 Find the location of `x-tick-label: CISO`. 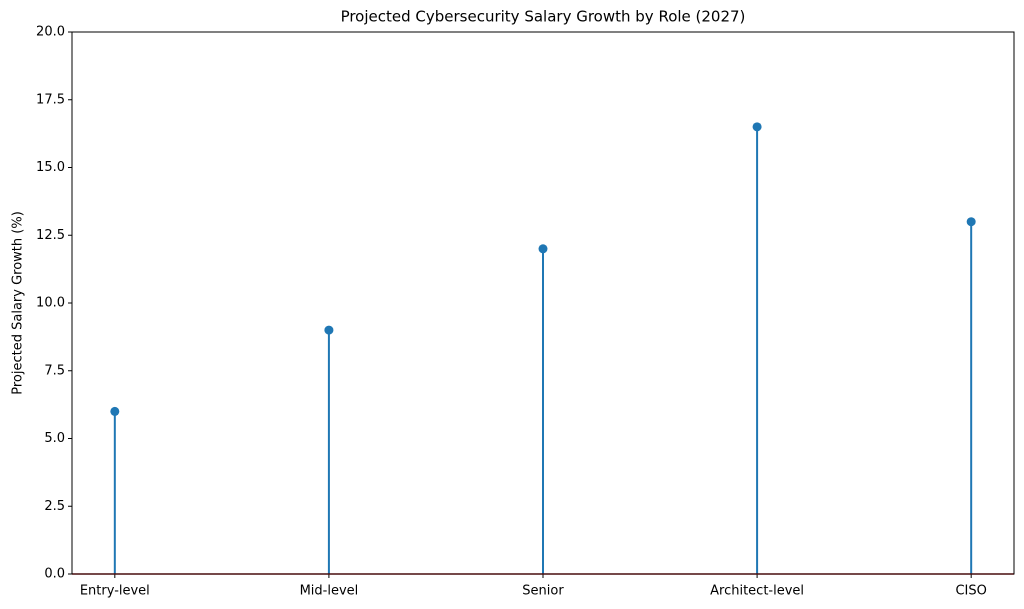

x-tick-label: CISO is located at coordinates (970, 591).